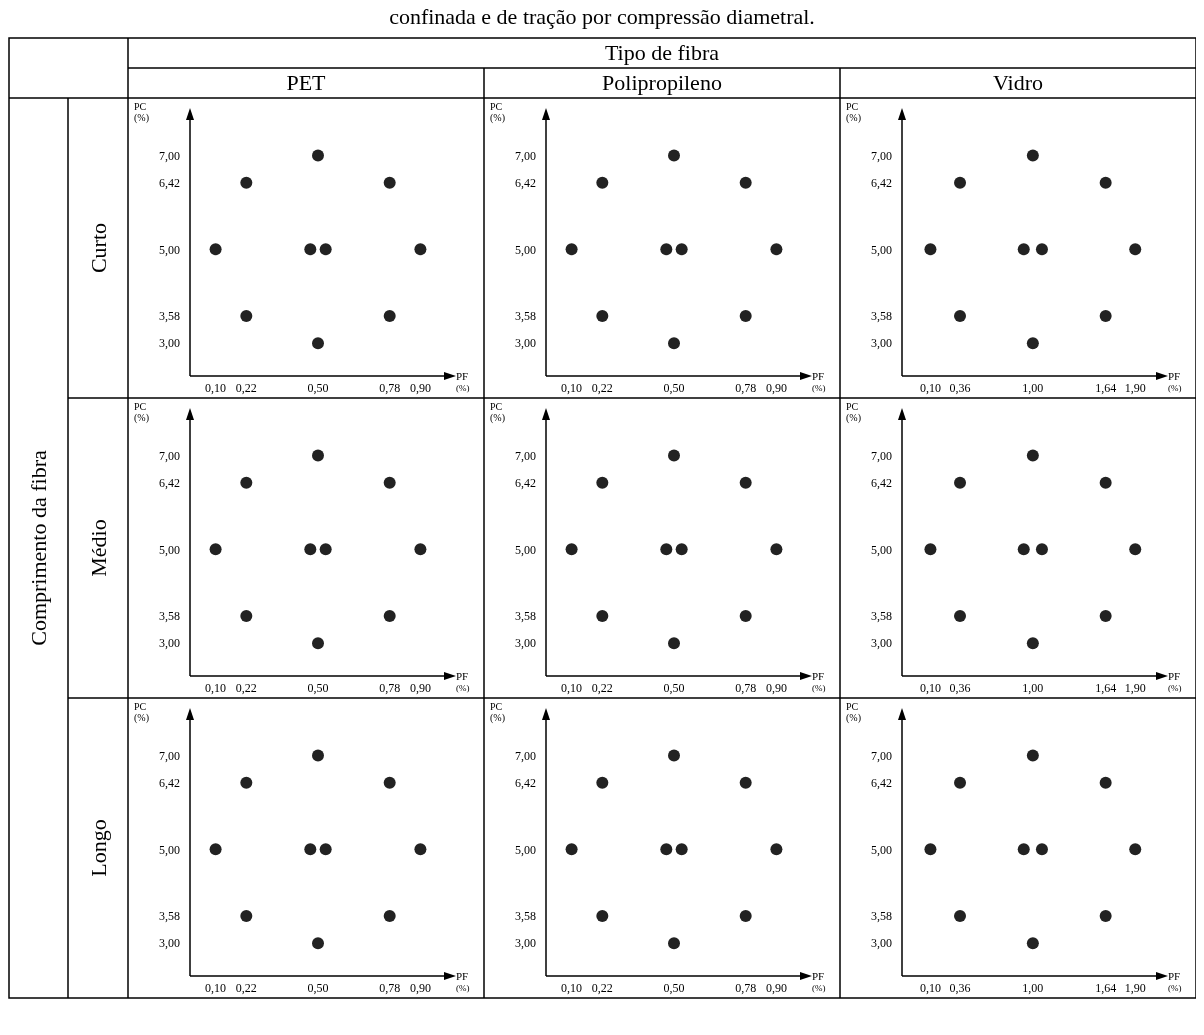  Describe the element at coordinates (38, 548) in the screenshot. I see `text: Comprimento da fibra` at that location.